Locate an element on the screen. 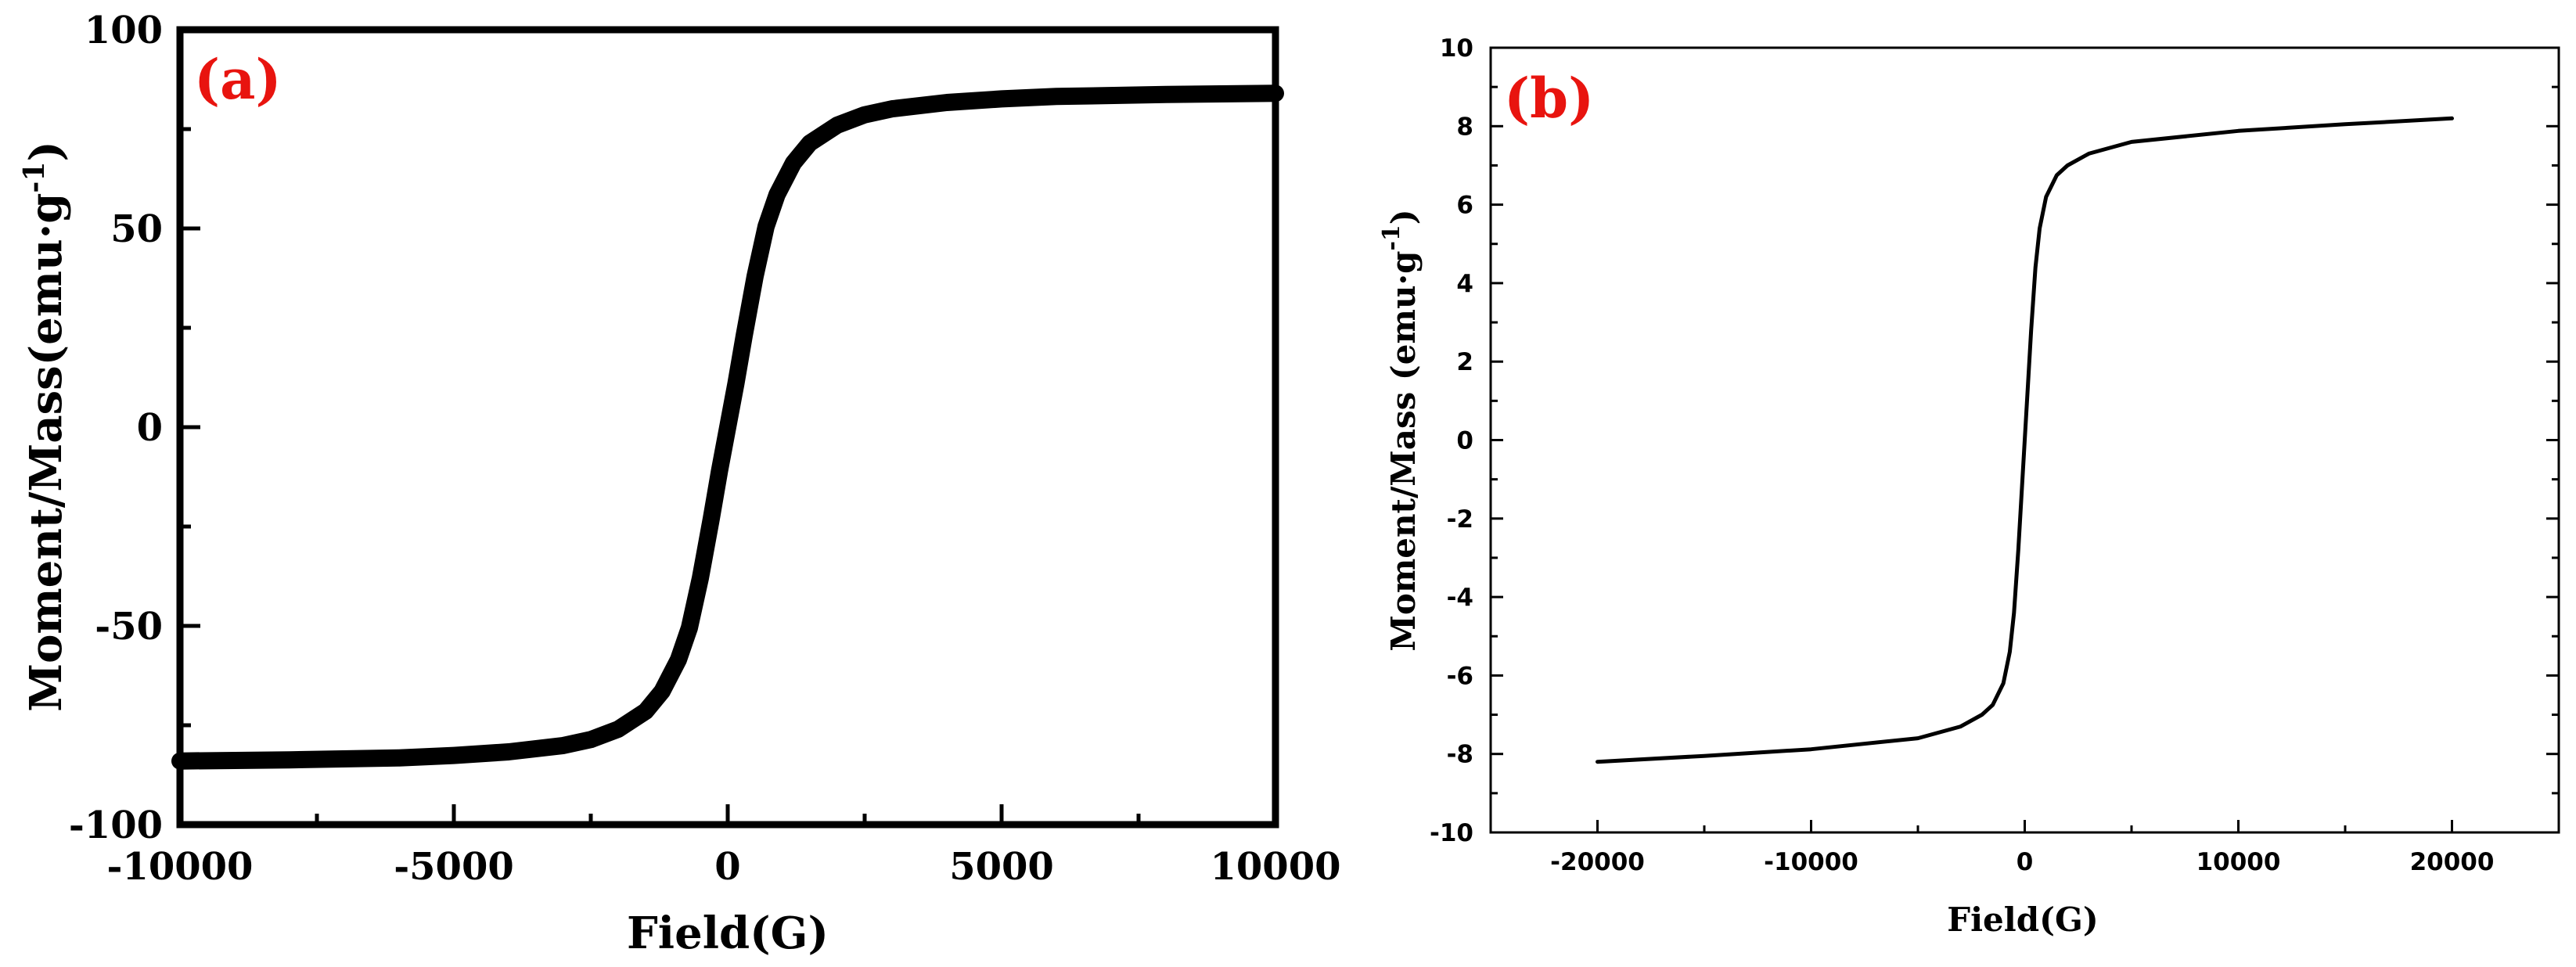 This screenshot has height=967, width=2576. x-axis-title-a: Field(G) is located at coordinates (728, 933).